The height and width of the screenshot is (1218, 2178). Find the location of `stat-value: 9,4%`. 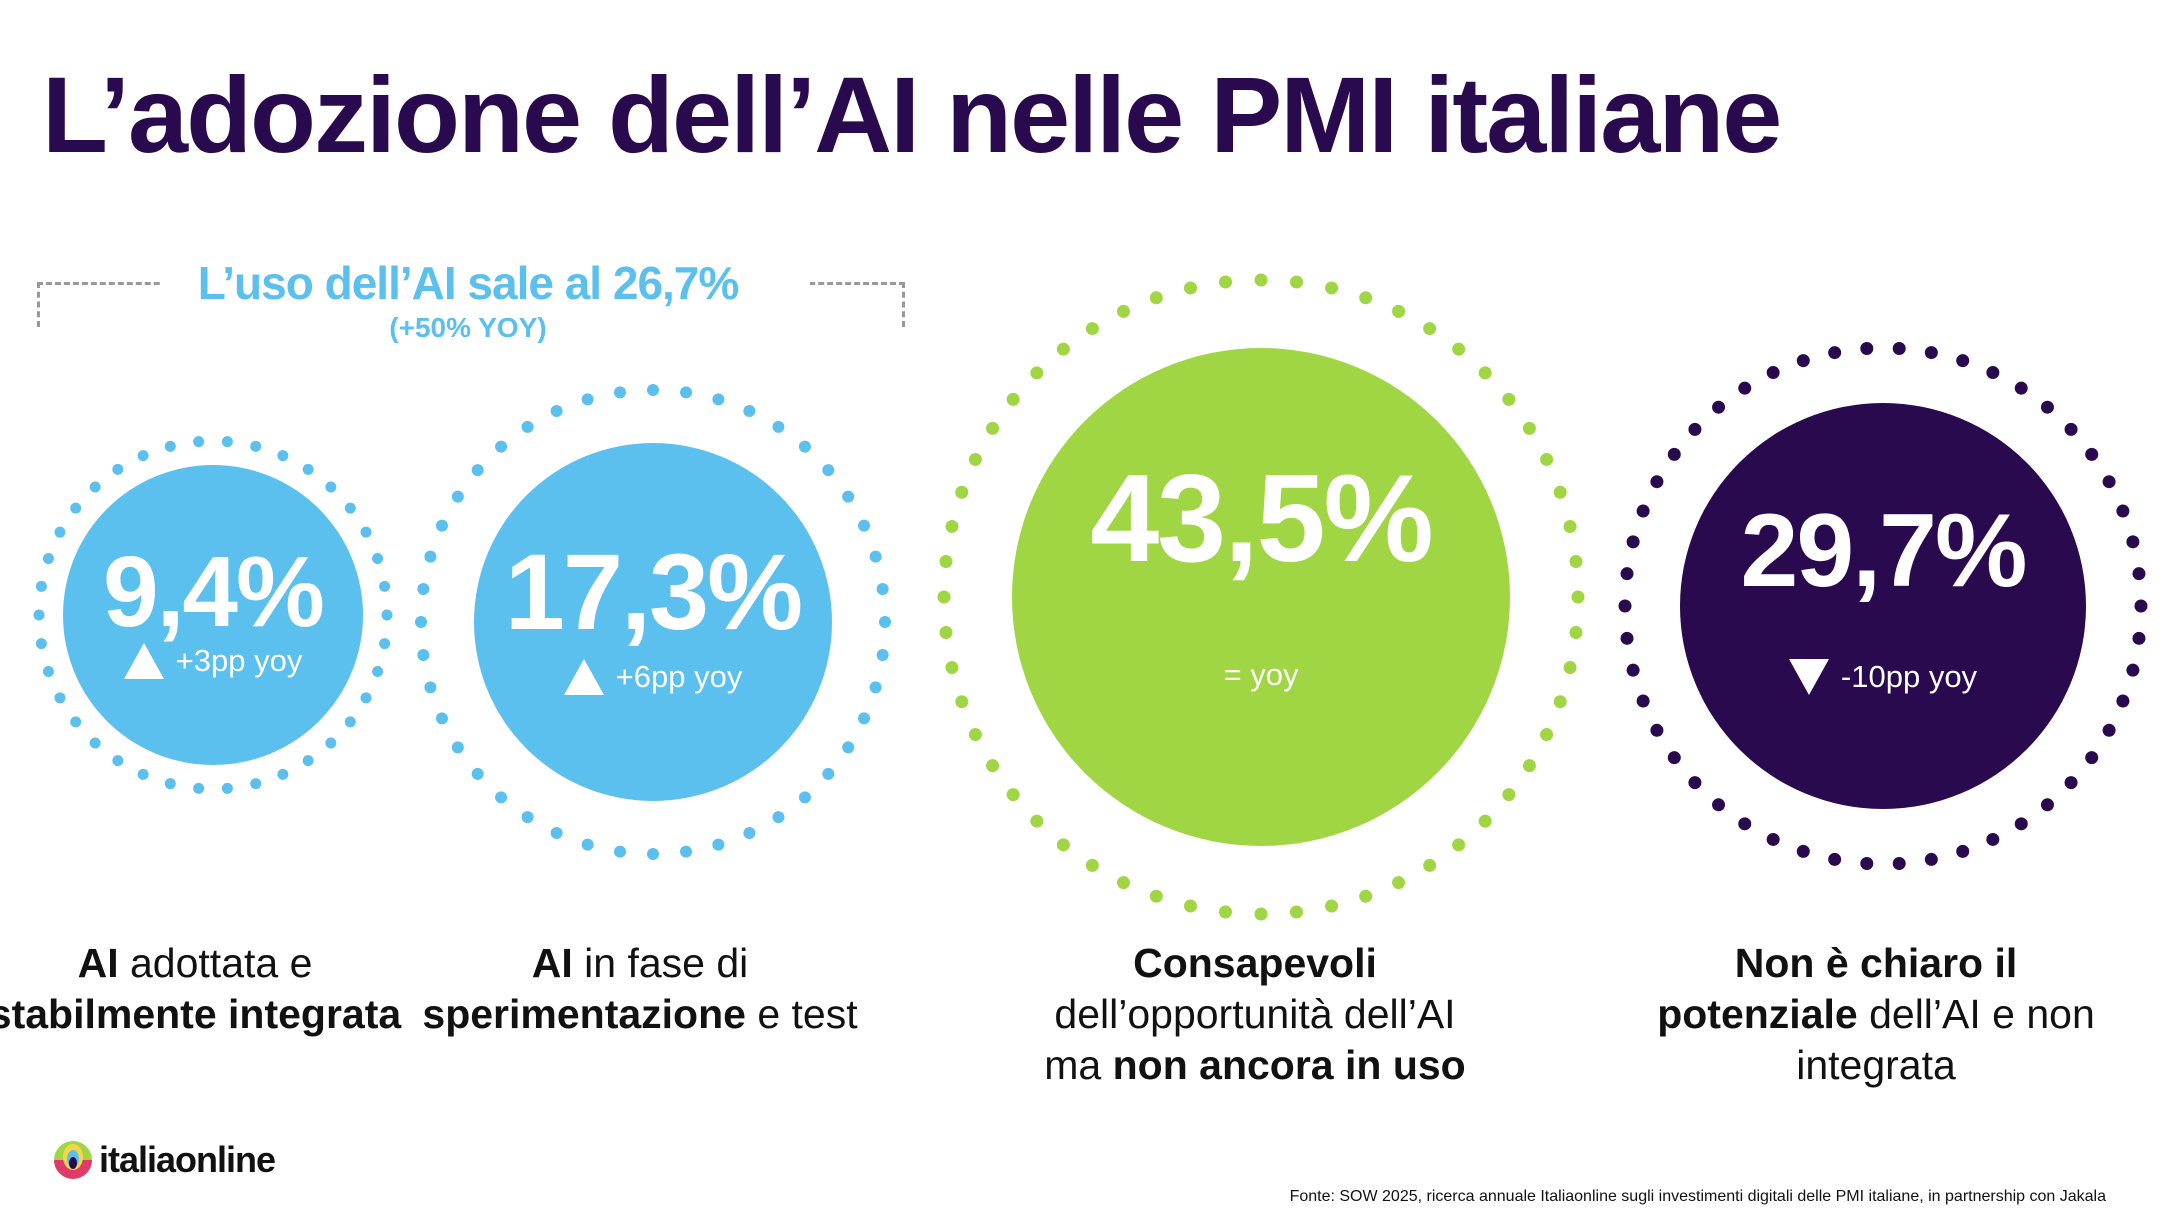

stat-value: 9,4% is located at coordinates (214, 592).